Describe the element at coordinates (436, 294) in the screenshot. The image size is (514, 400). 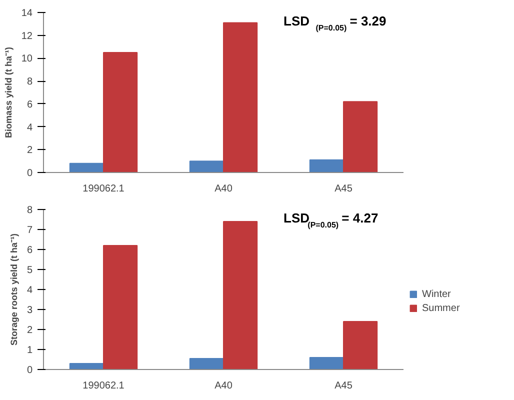
I see `legend-label: Winter` at that location.